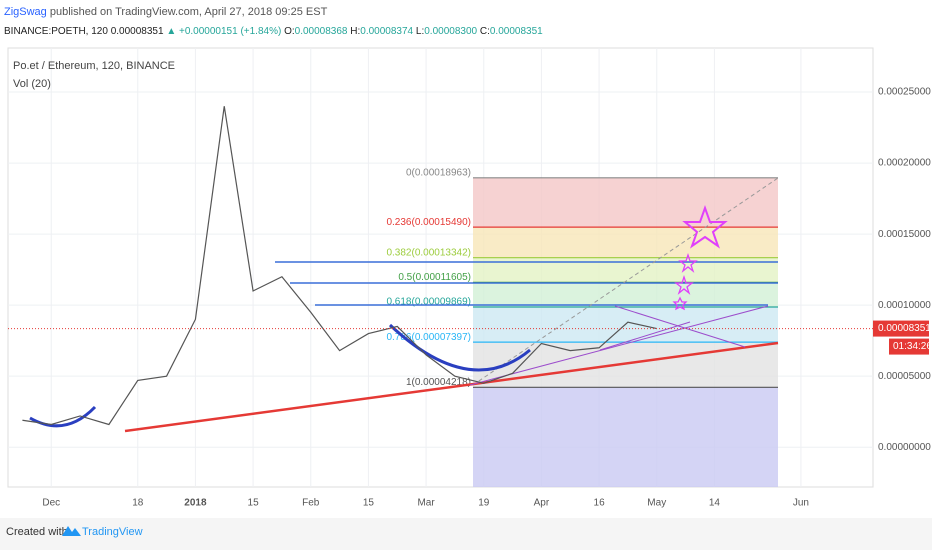 Image resolution: width=932 pixels, height=555 pixels. I want to click on y-tick-label: 0.00015000, so click(904, 234).